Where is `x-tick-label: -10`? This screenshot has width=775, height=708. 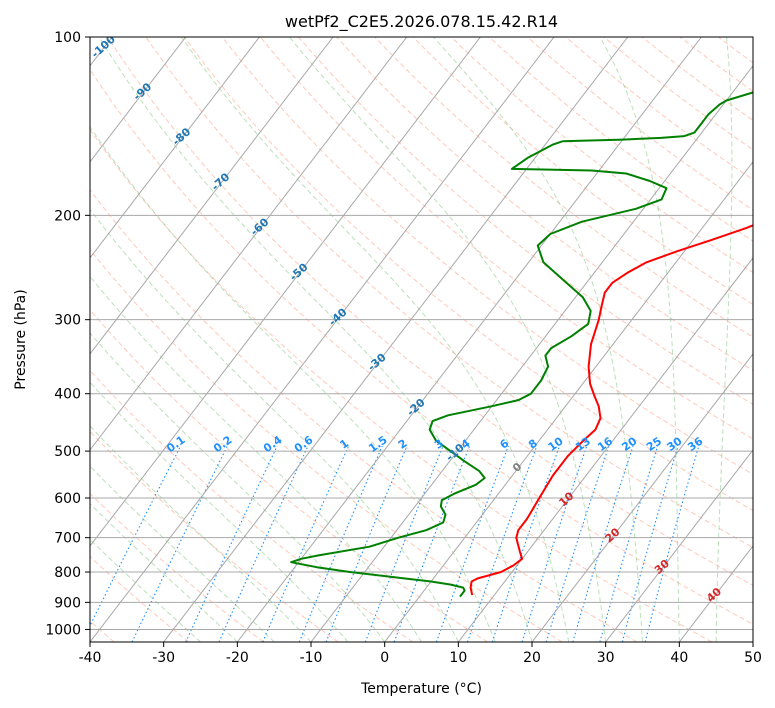 x-tick-label: -10 is located at coordinates (311, 658).